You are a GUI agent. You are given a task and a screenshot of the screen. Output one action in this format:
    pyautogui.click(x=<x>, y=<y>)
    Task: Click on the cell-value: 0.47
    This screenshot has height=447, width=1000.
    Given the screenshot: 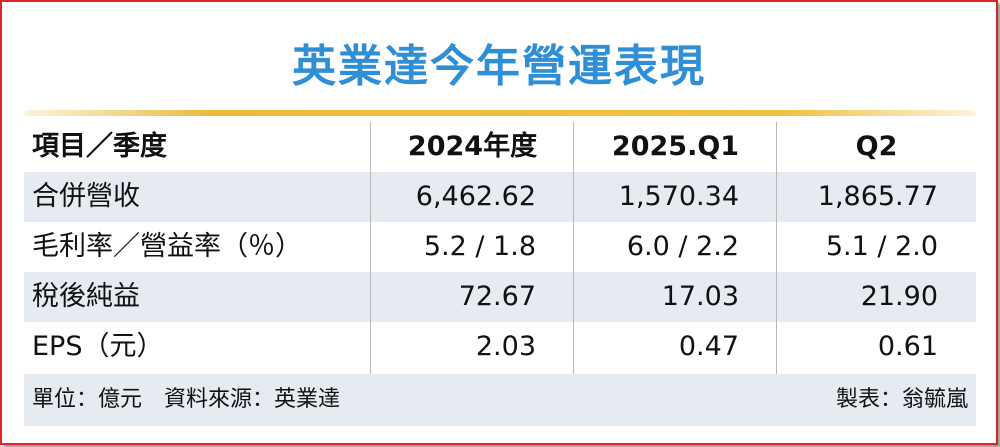 What is the action you would take?
    pyautogui.click(x=708, y=346)
    